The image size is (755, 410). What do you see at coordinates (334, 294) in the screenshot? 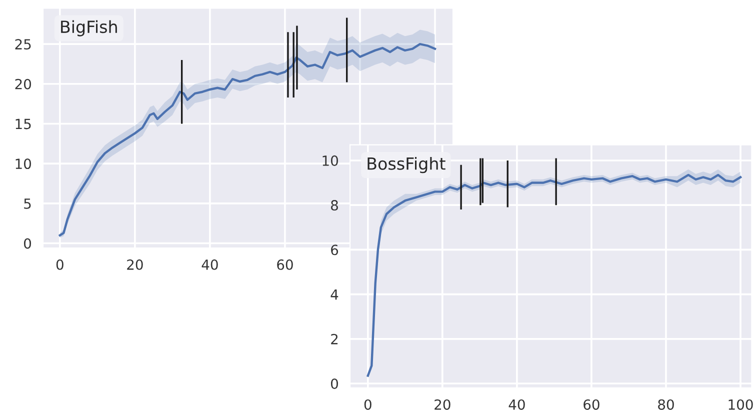
I see `y-tick-label: 4` at bounding box center [334, 294].